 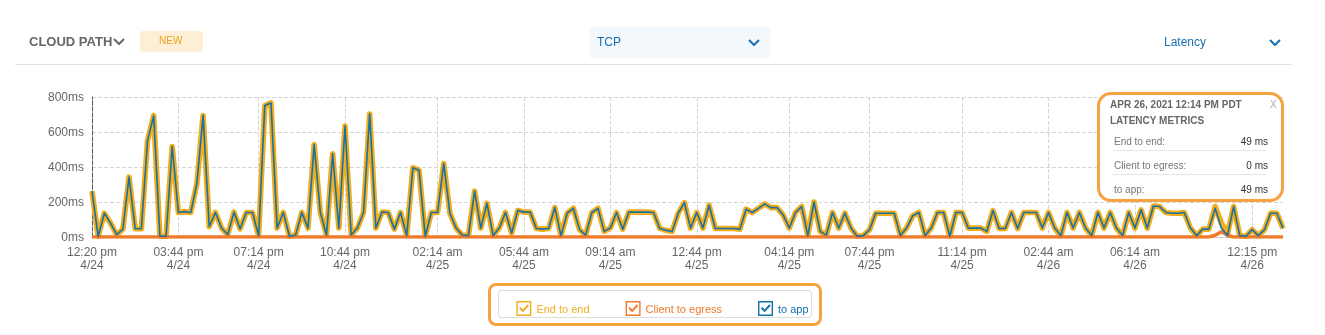 I want to click on x-tick-label: 12:20 pm 4/24, so click(x=92, y=258).